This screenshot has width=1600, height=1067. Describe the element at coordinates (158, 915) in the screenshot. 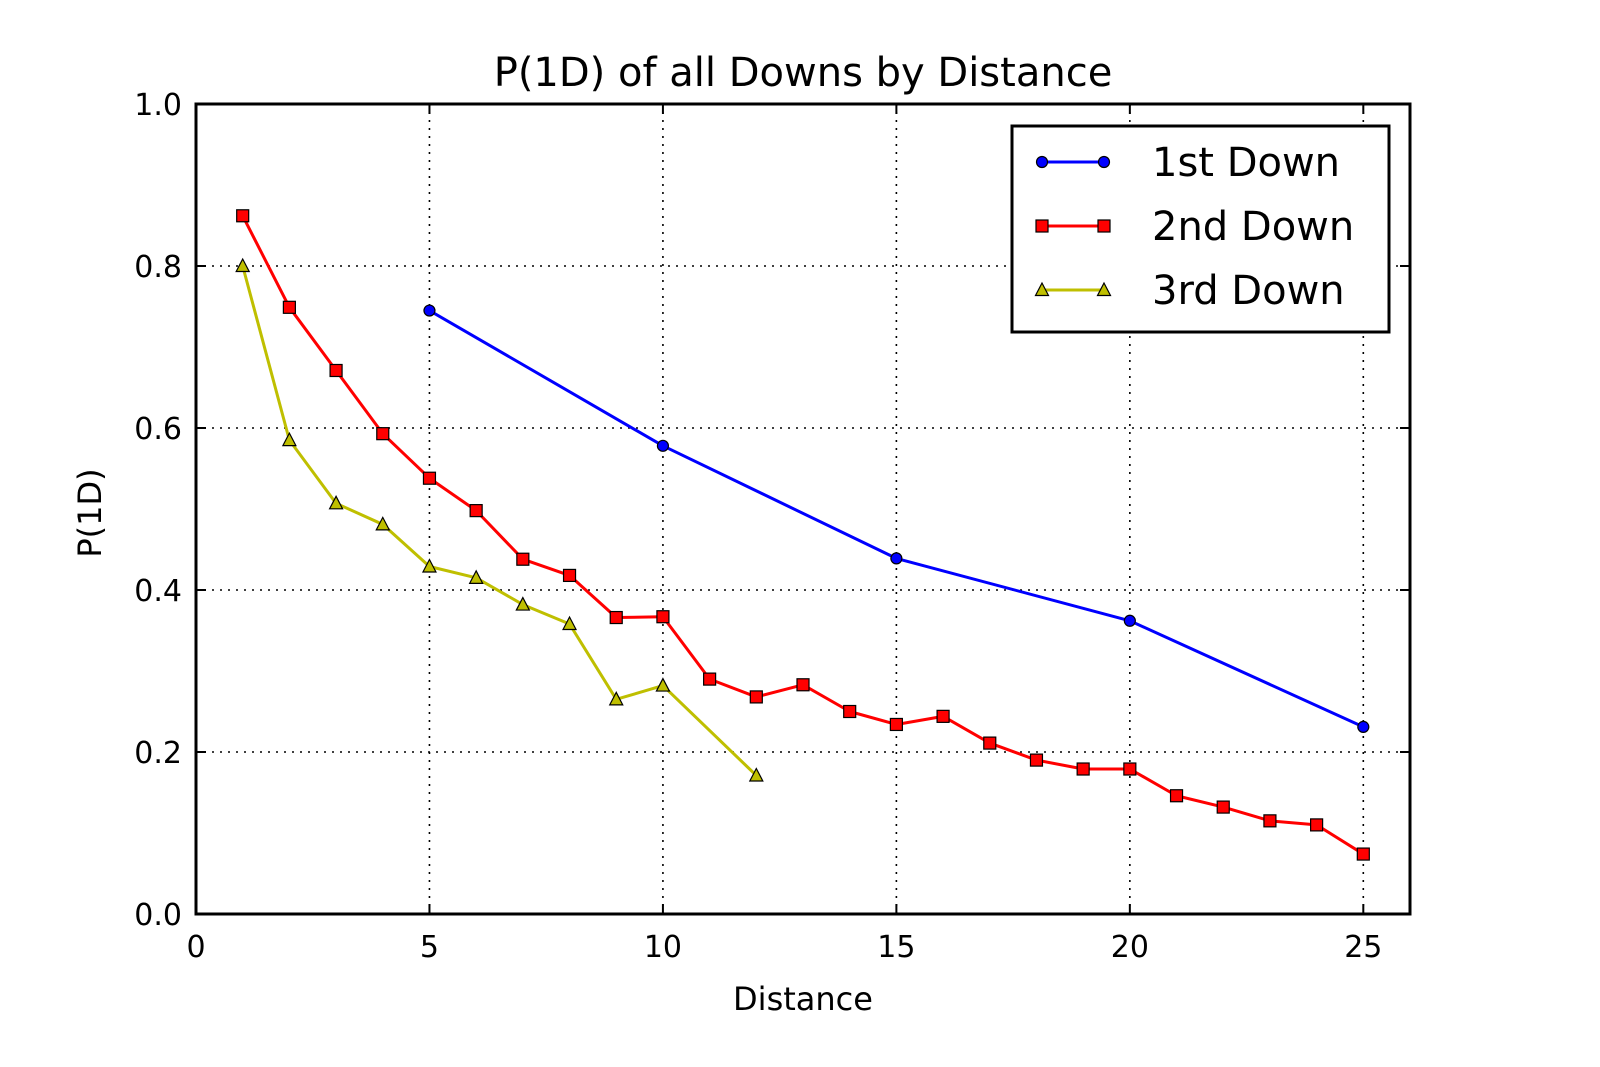

I see `y-tick-label: 0.0` at that location.